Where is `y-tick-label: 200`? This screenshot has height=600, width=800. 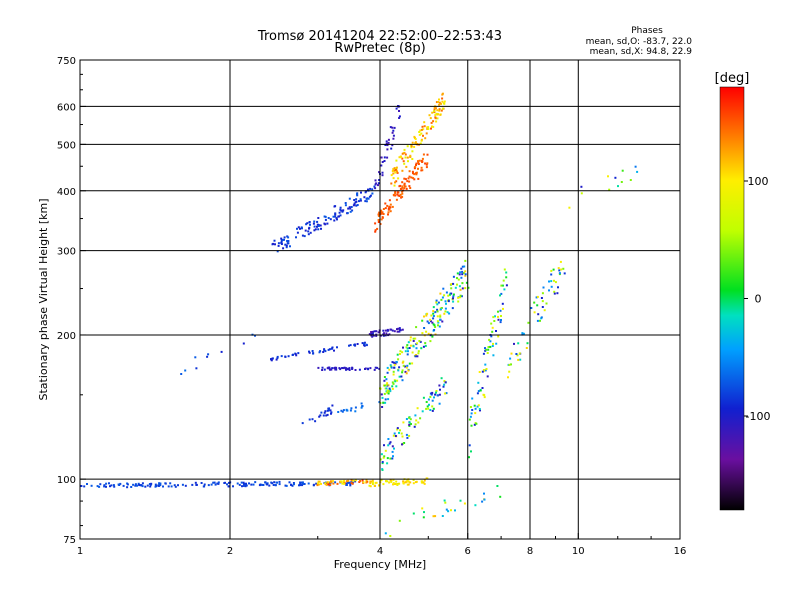 y-tick-label: 200 is located at coordinates (66, 336).